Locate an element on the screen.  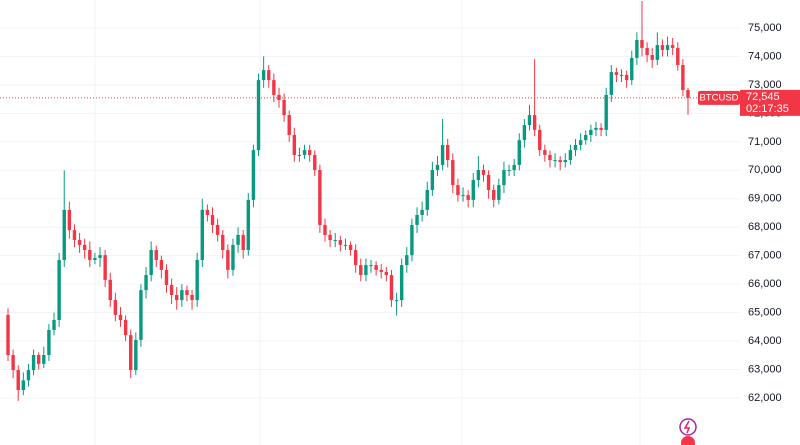
y-tick-label: 66,000 is located at coordinates (765, 284).